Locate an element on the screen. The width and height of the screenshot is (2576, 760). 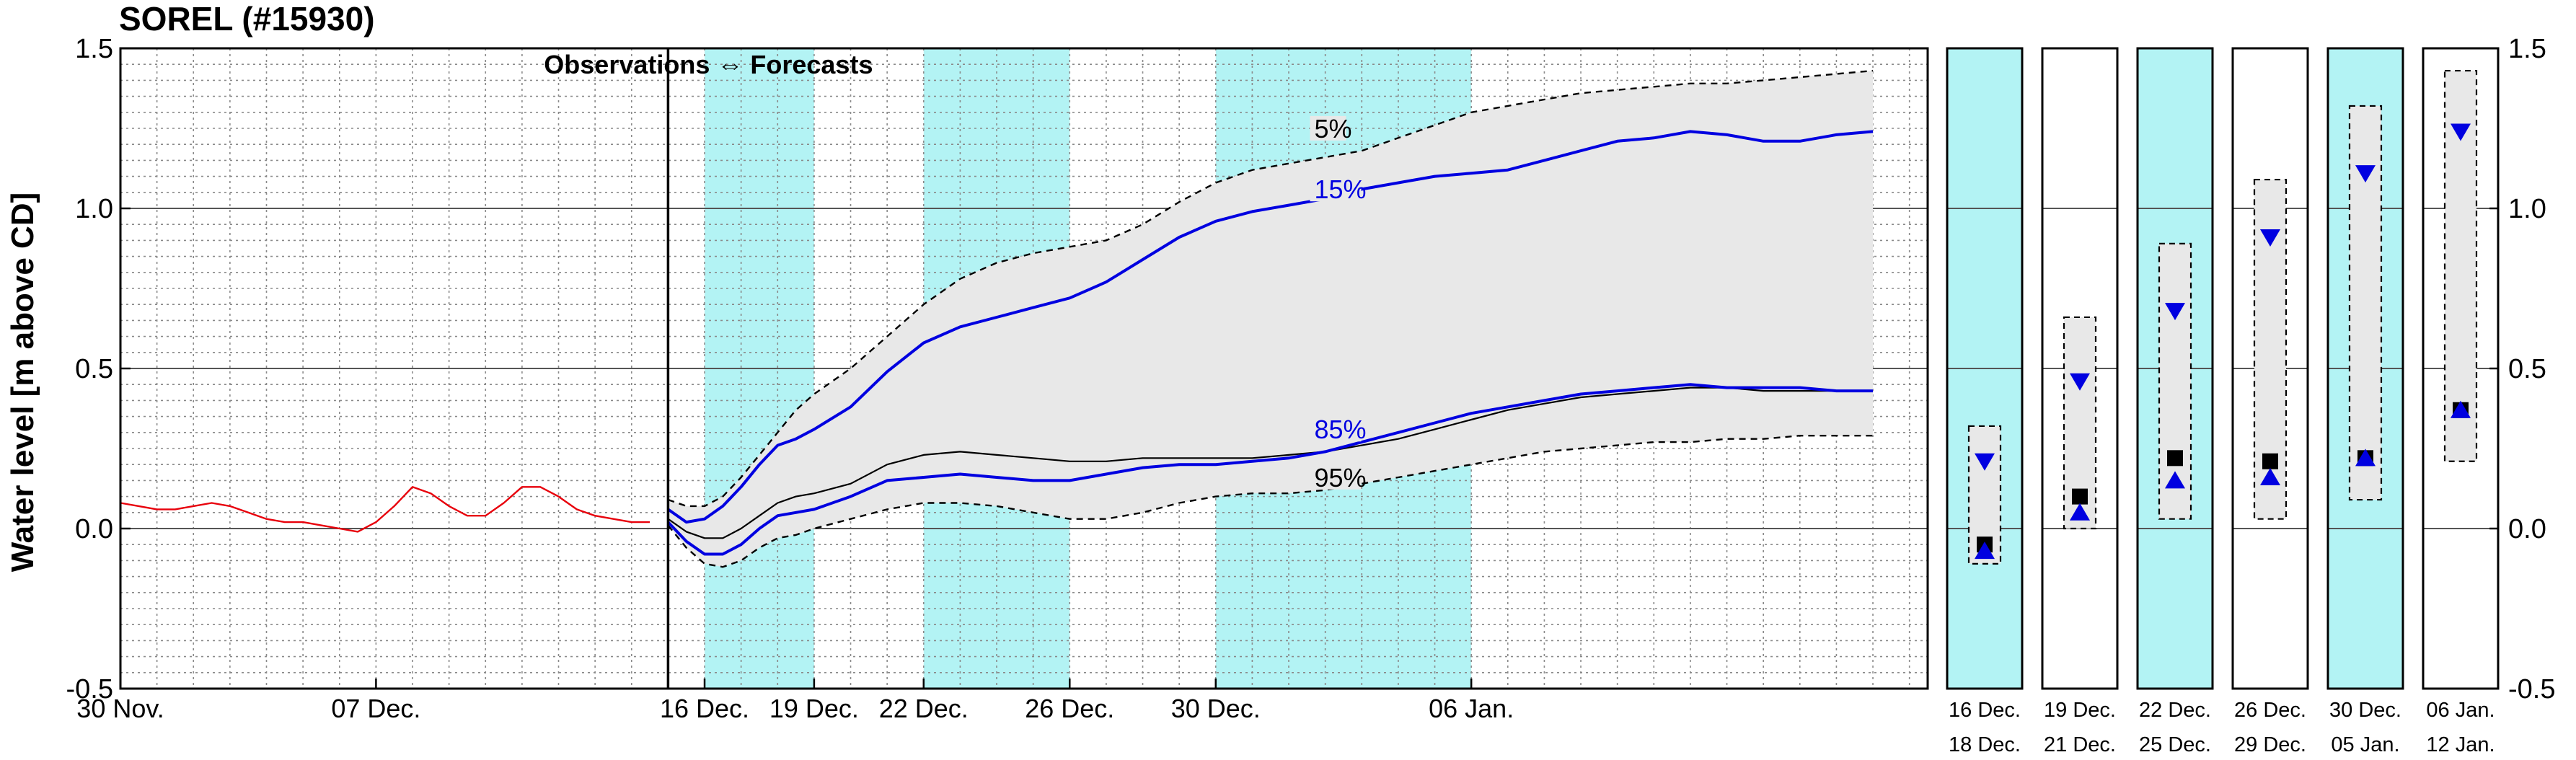
series-line-95pct is located at coordinates (1270, 501).